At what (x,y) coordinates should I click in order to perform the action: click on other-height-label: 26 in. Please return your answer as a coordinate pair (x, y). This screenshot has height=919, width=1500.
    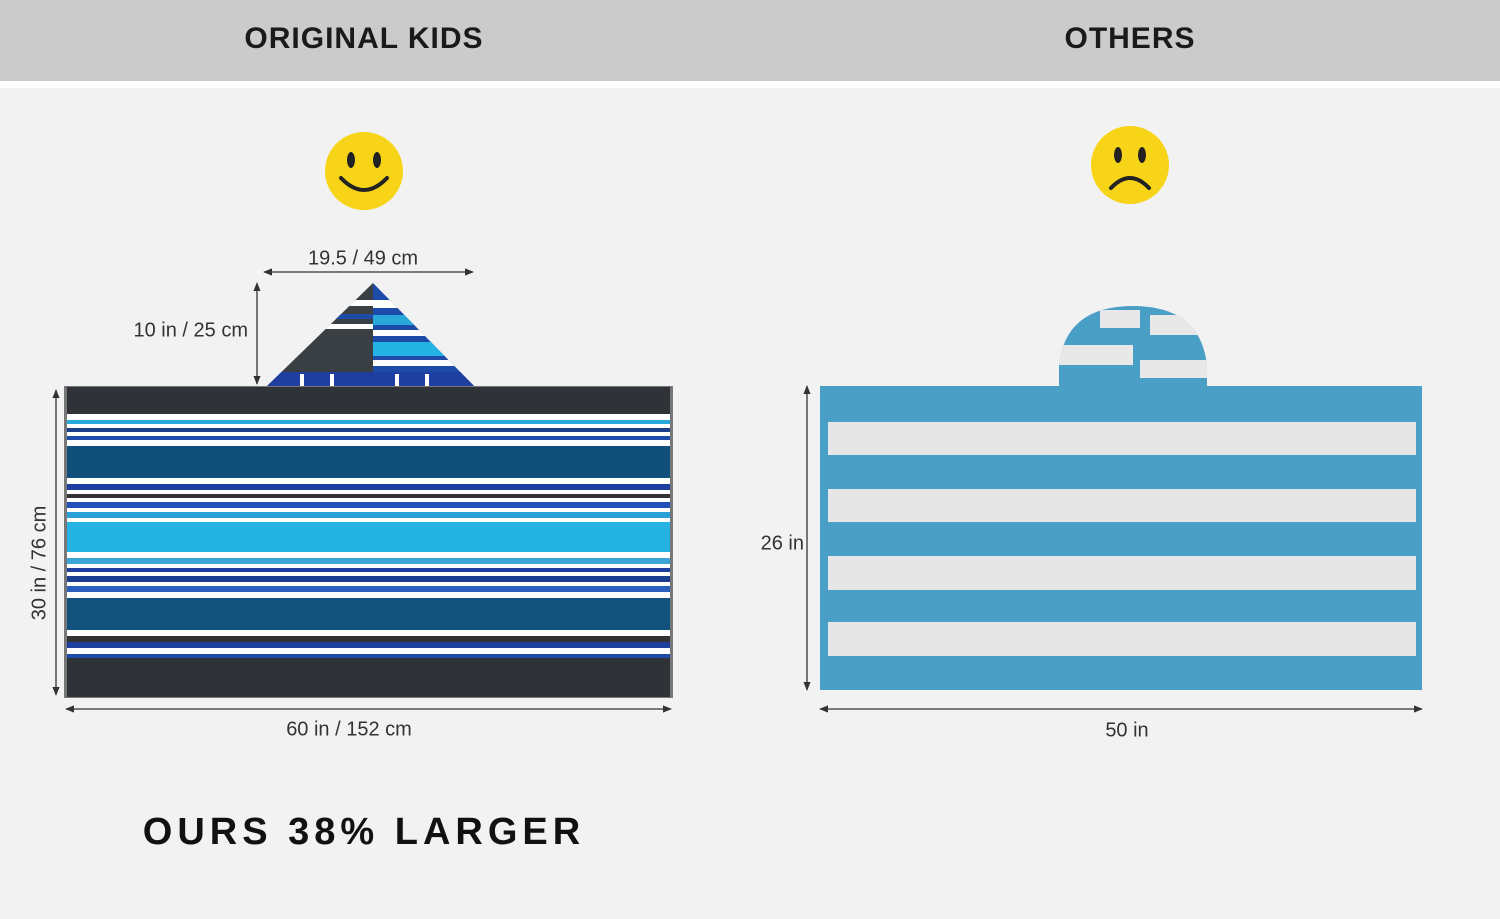
    Looking at the image, I should click on (782, 543).